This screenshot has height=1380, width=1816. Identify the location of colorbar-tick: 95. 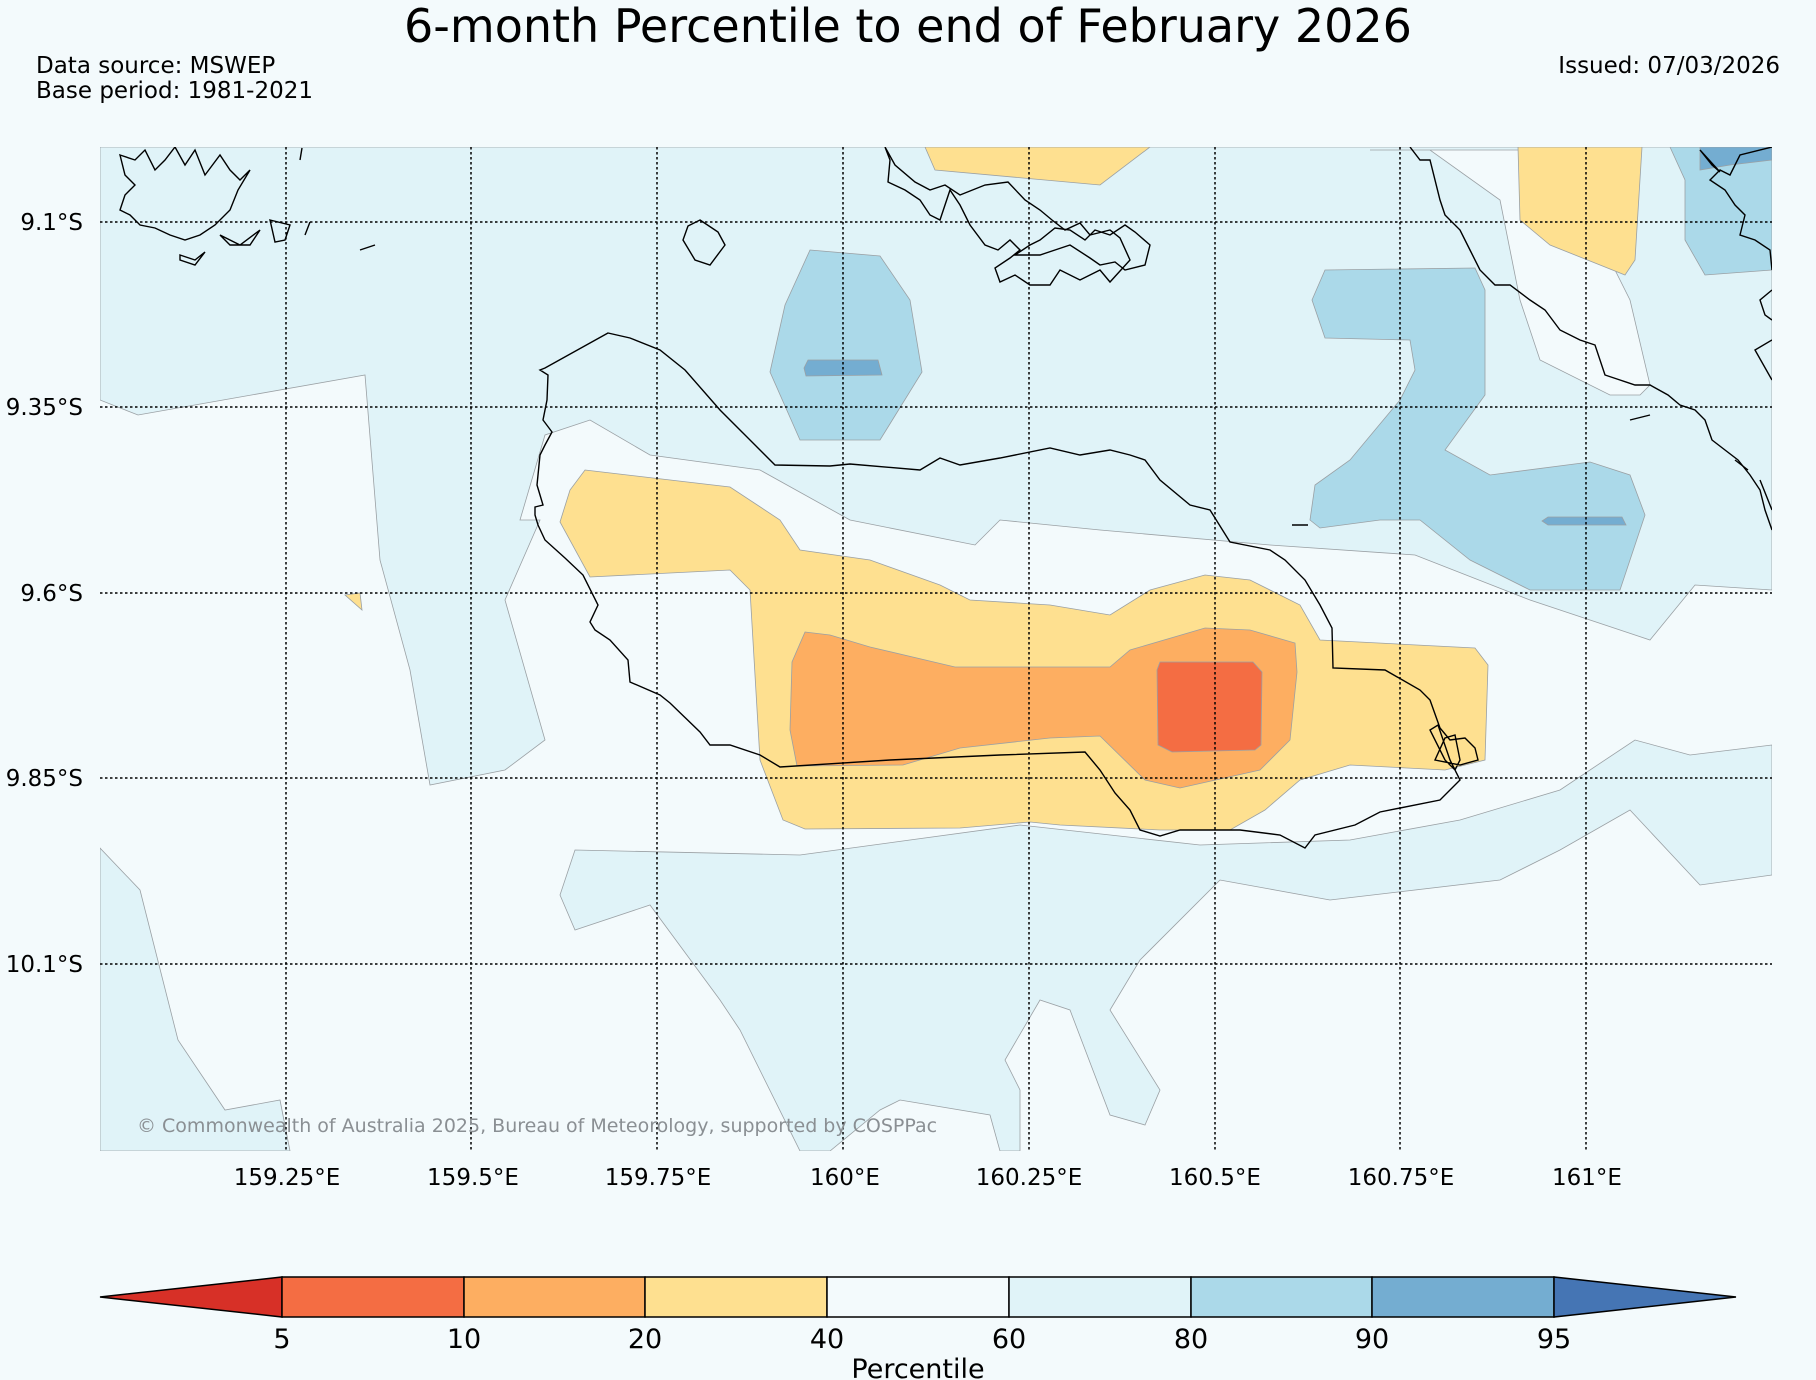
(1554, 1339).